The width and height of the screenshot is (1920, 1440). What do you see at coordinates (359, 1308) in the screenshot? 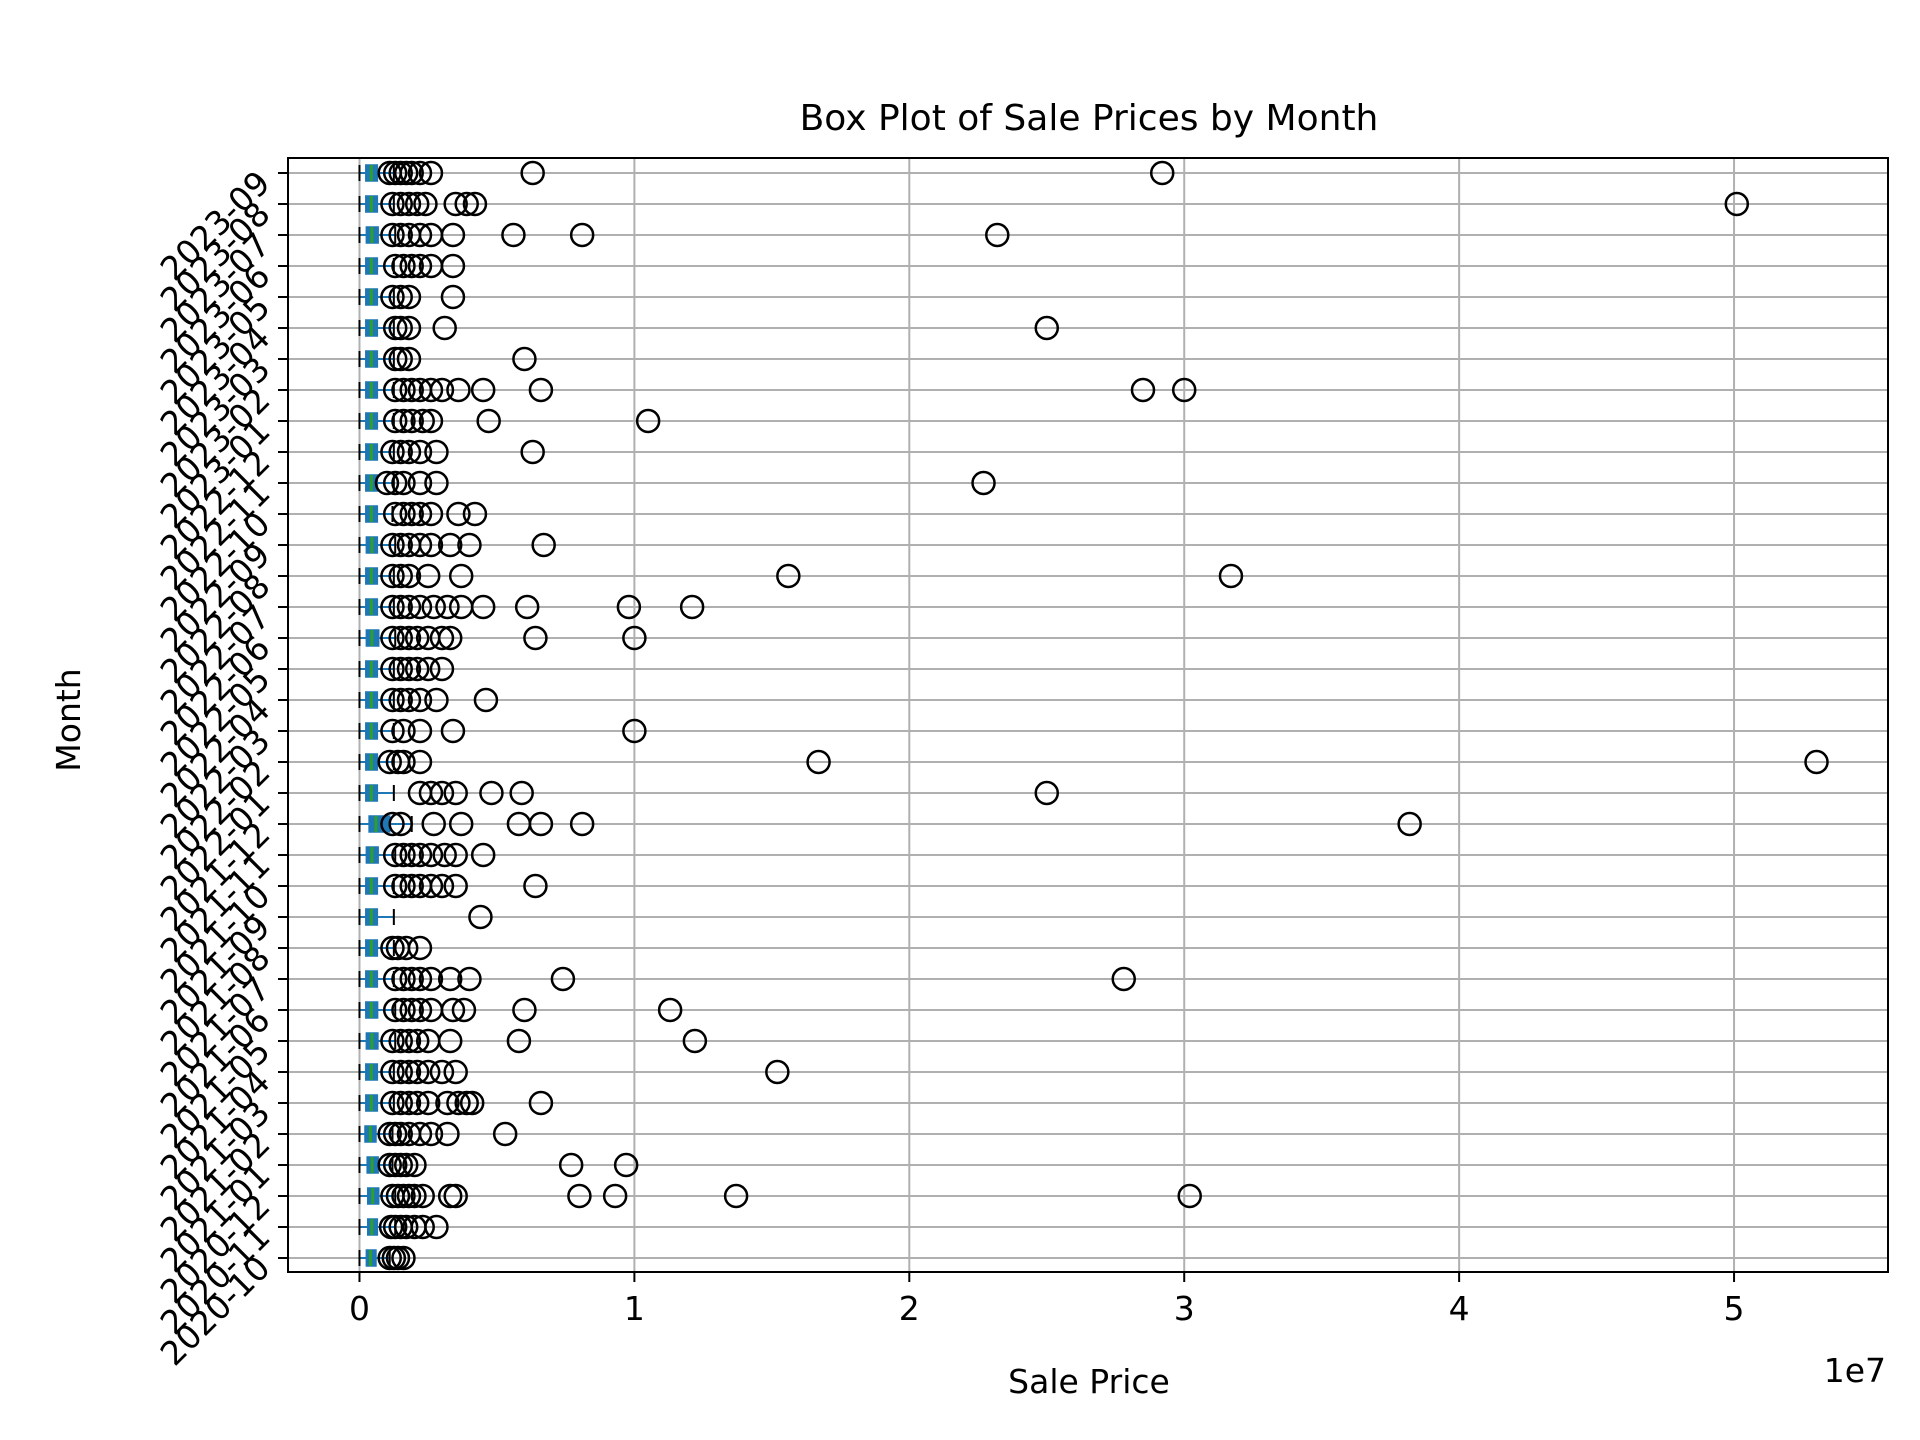
I see `x-tick-label: 0` at bounding box center [359, 1308].